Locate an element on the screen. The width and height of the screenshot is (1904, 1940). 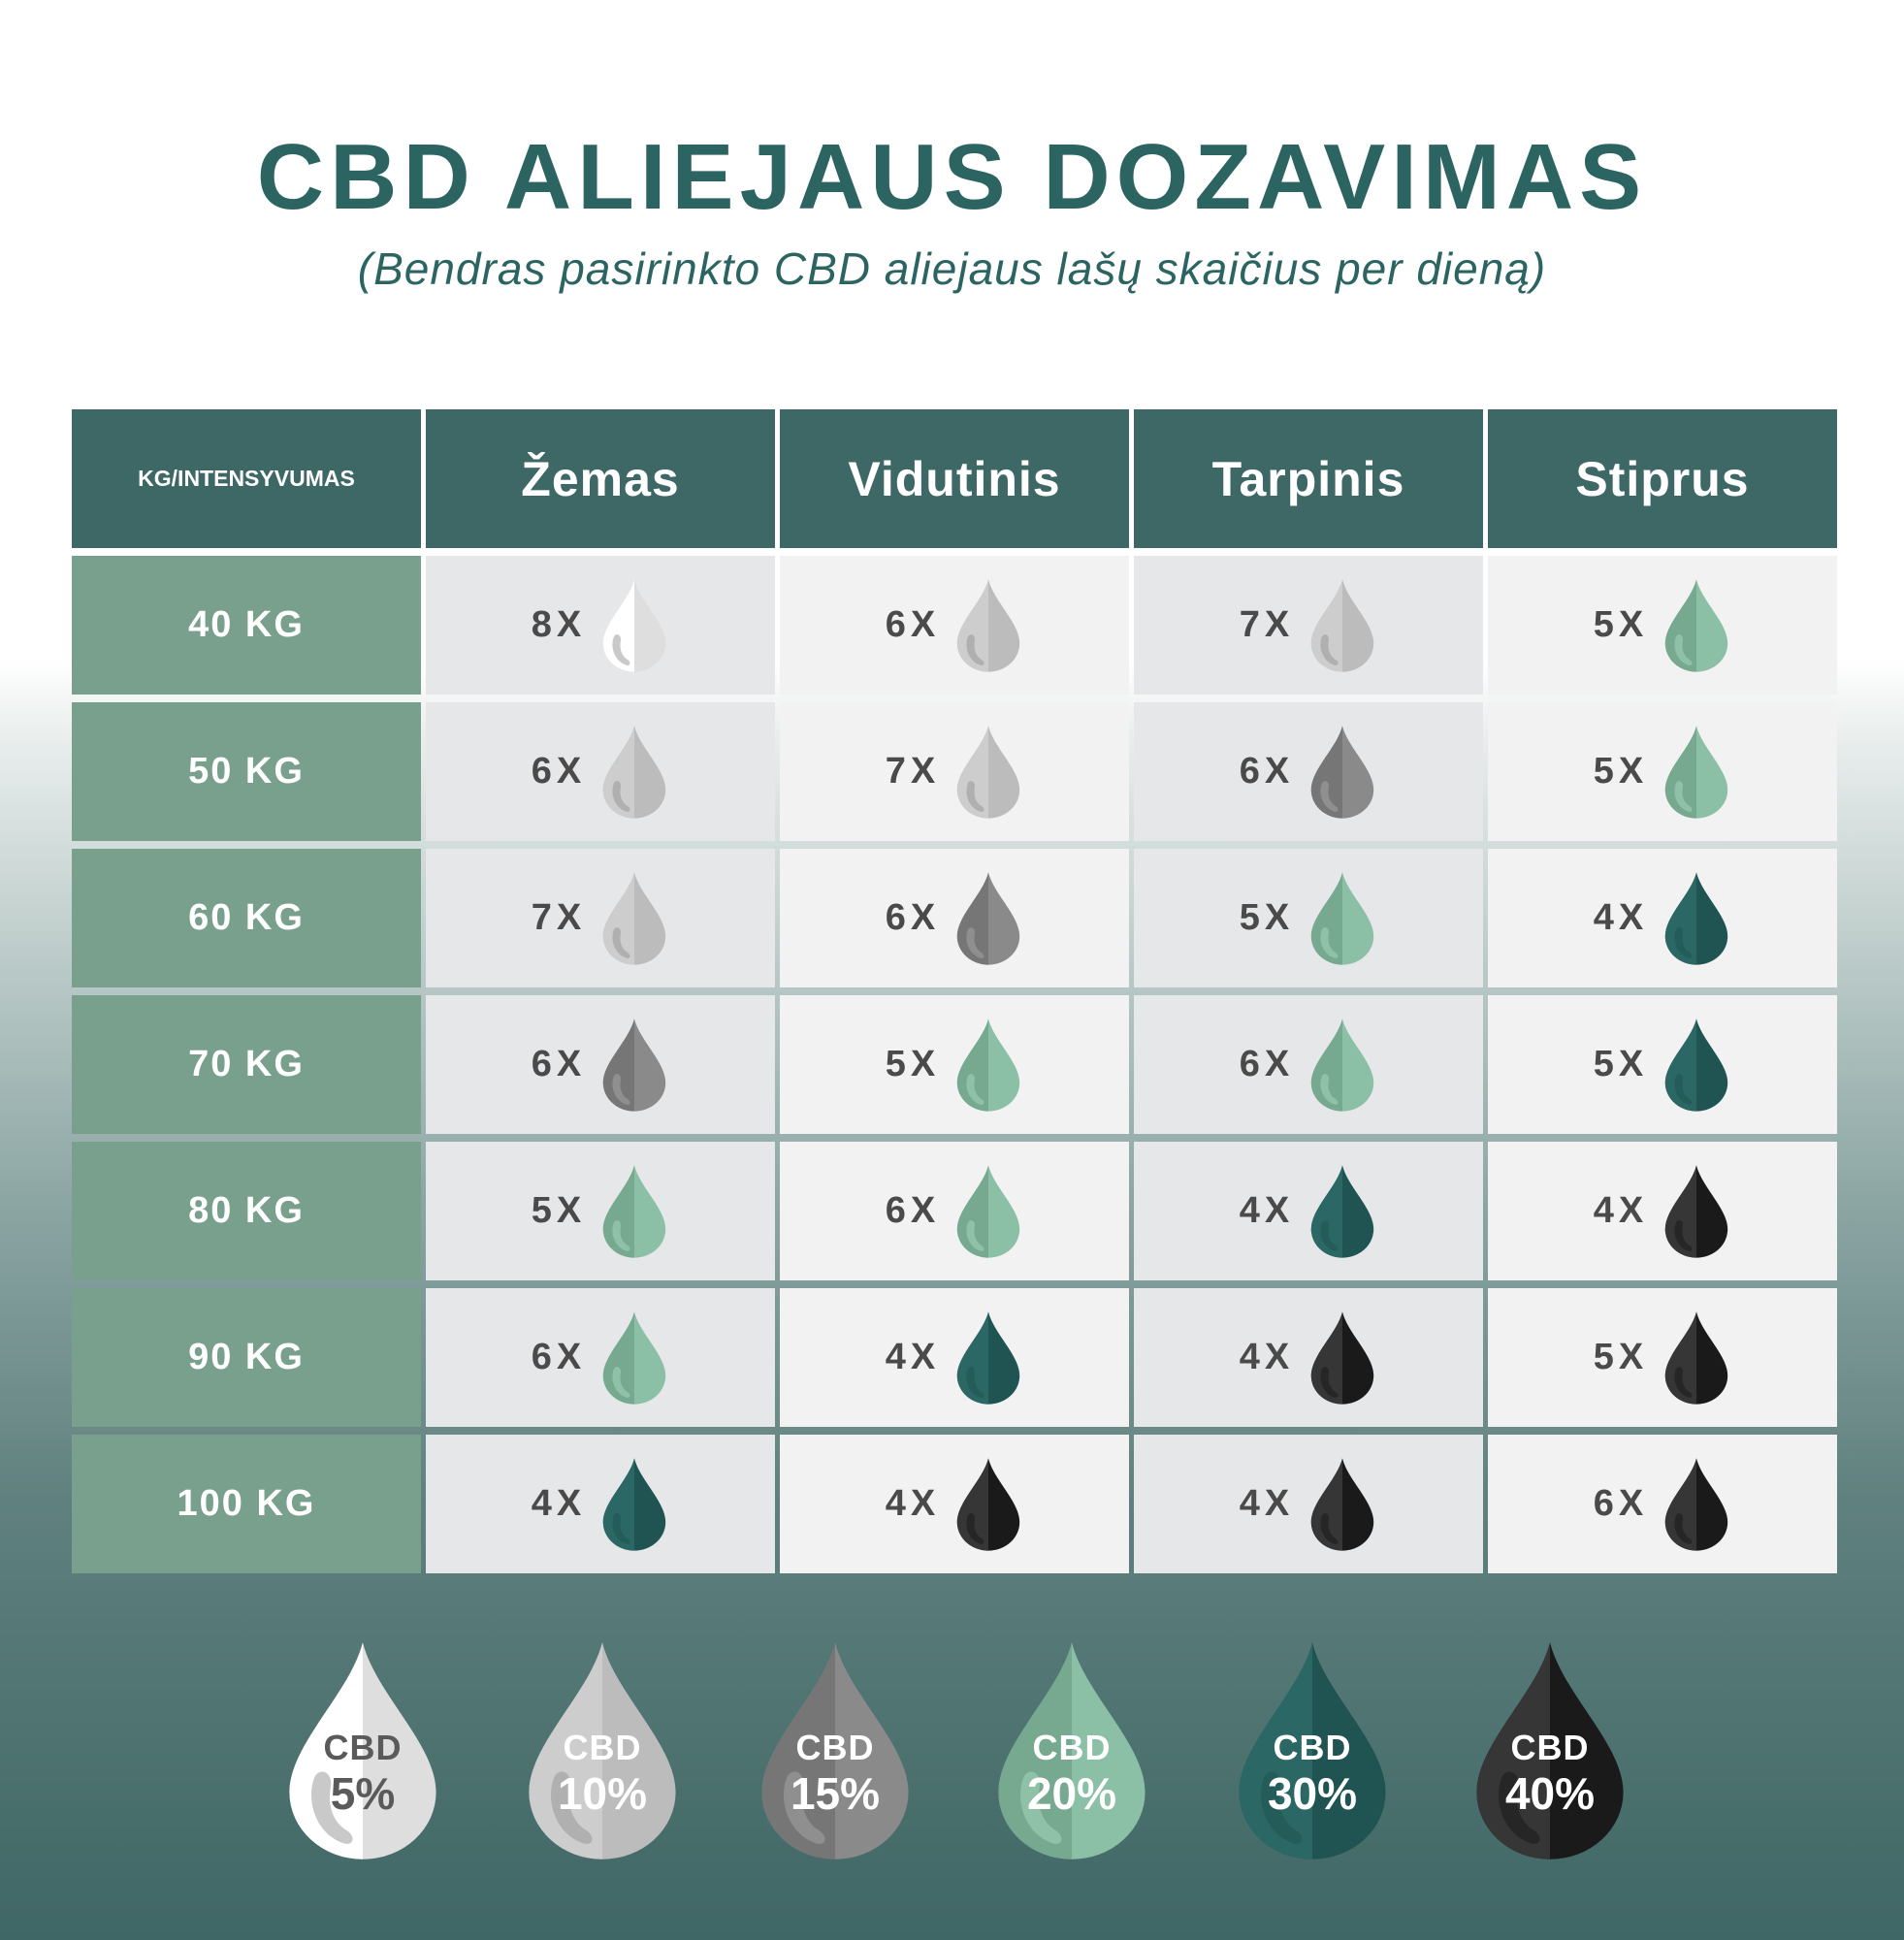
legend-item: CBD 40% is located at coordinates (1549, 1750).